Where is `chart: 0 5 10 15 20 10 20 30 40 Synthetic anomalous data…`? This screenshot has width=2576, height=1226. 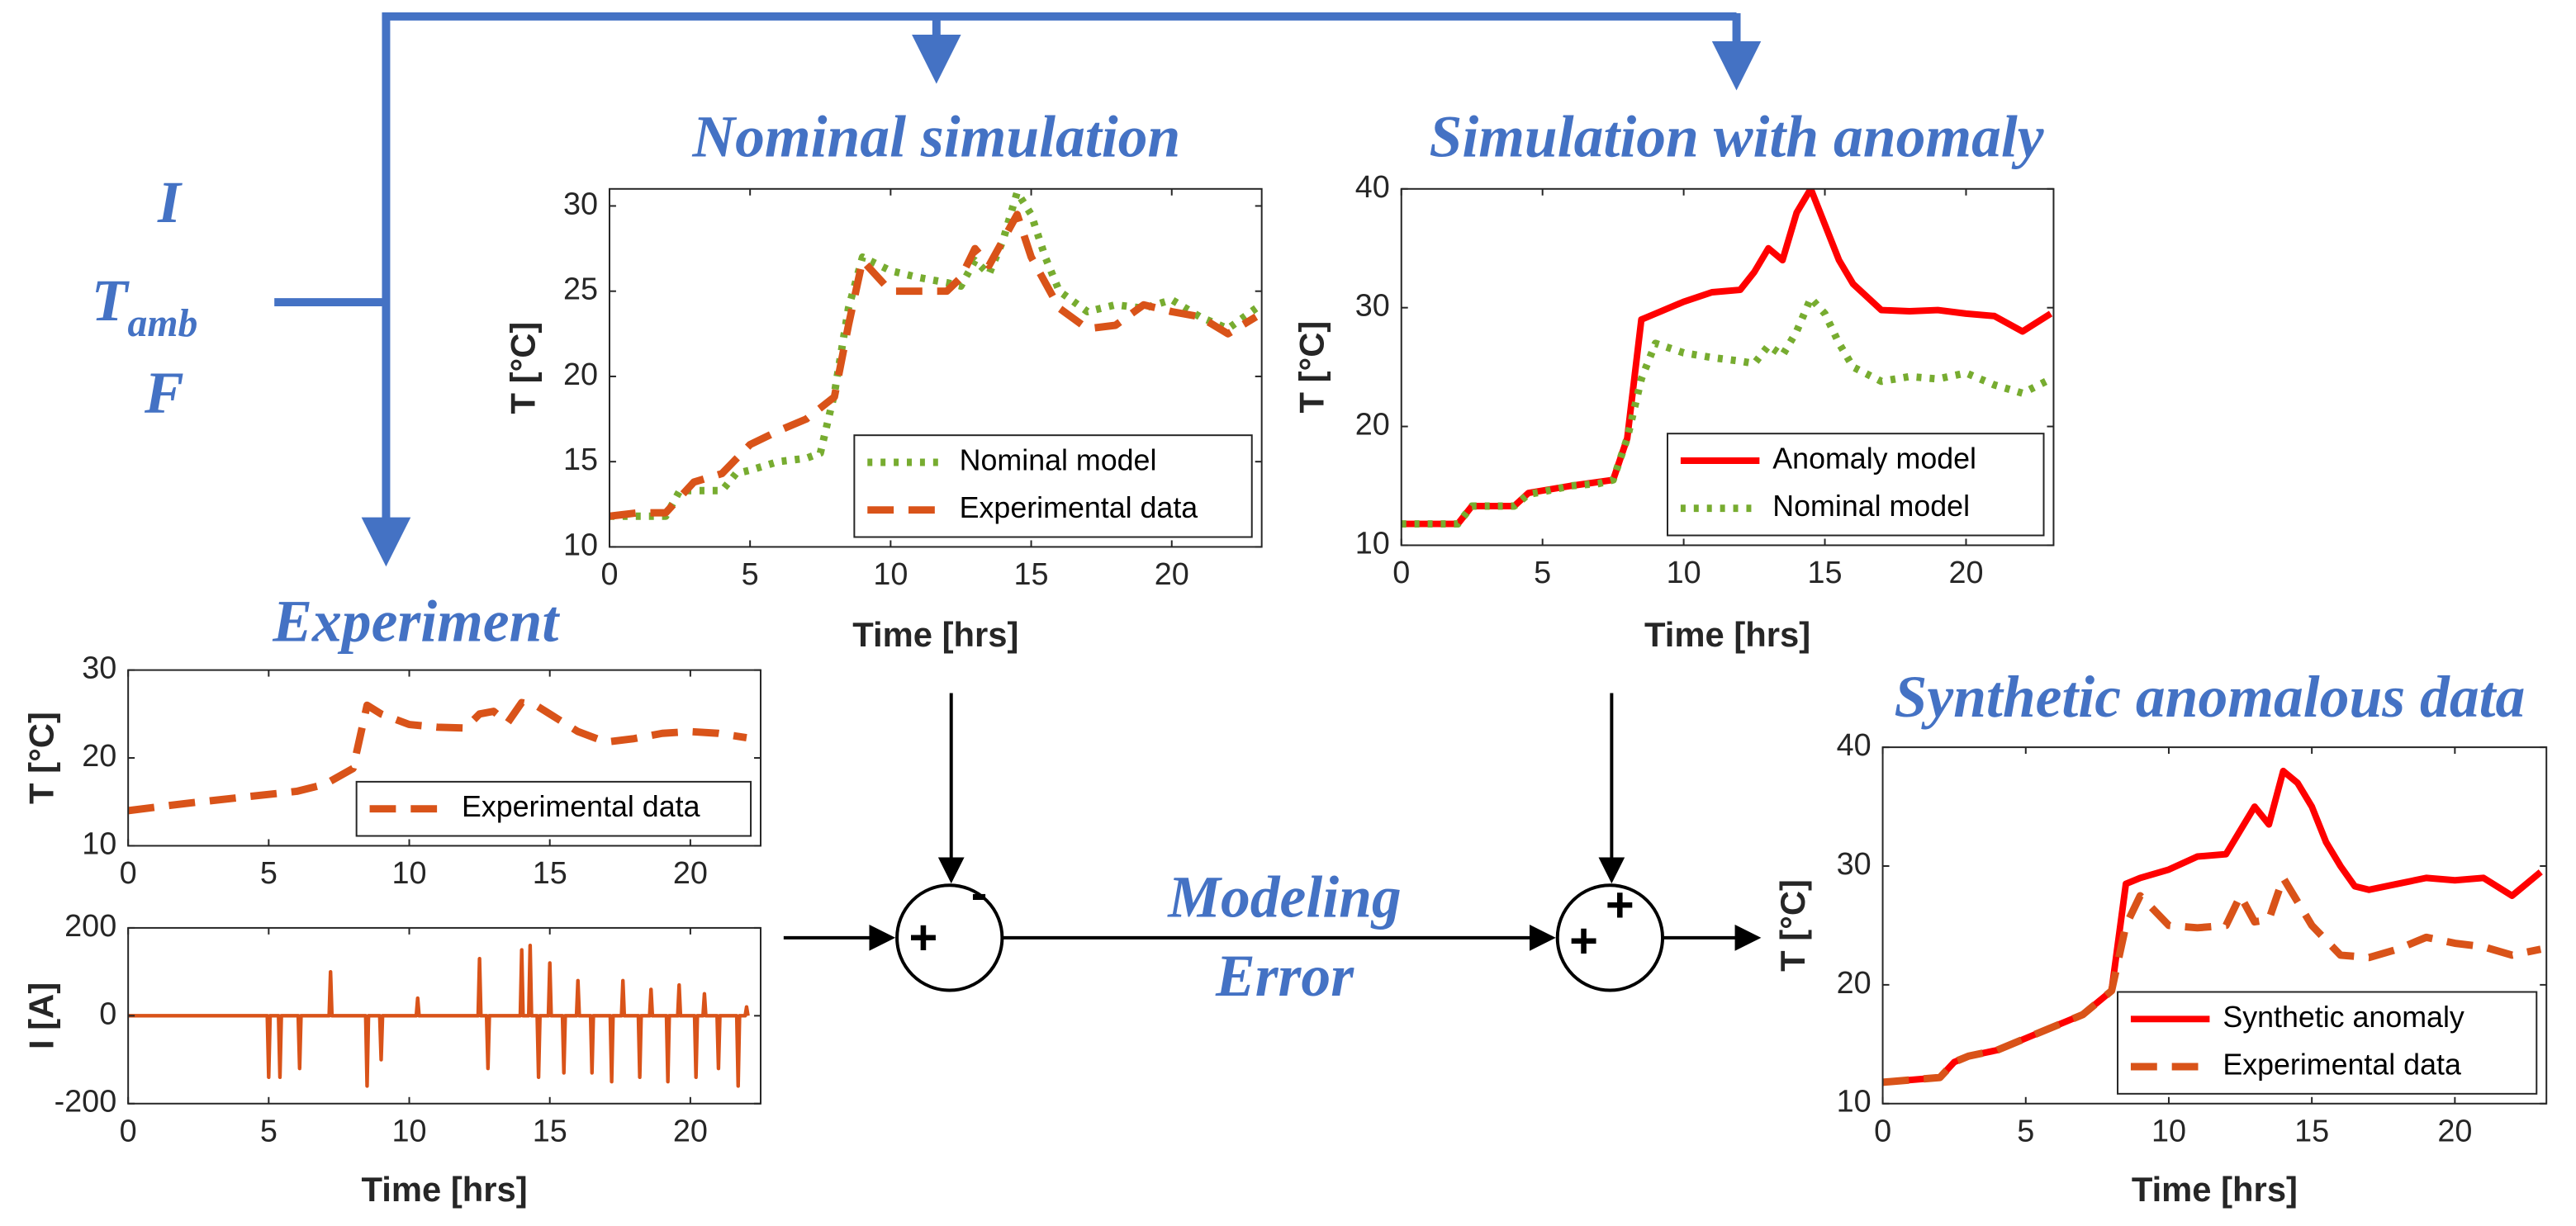
chart: 0 5 10 15 20 10 20 30 40 Synthetic anomalous data… is located at coordinates (2160, 937).